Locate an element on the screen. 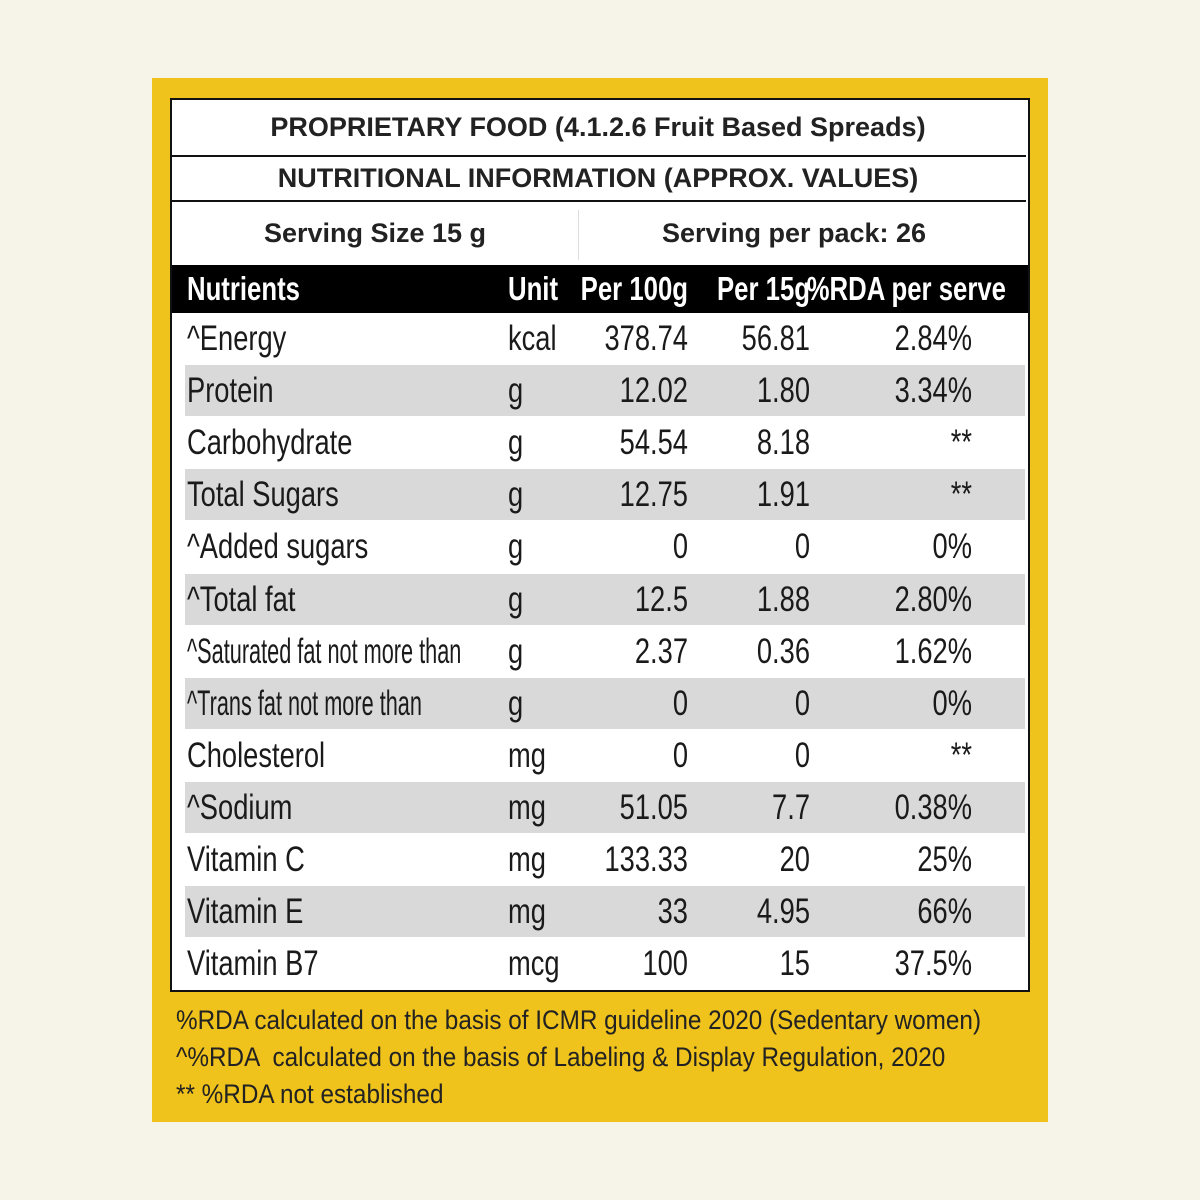 The image size is (1200, 1200). per-100g-cell: 54.54 is located at coordinates (653, 443).